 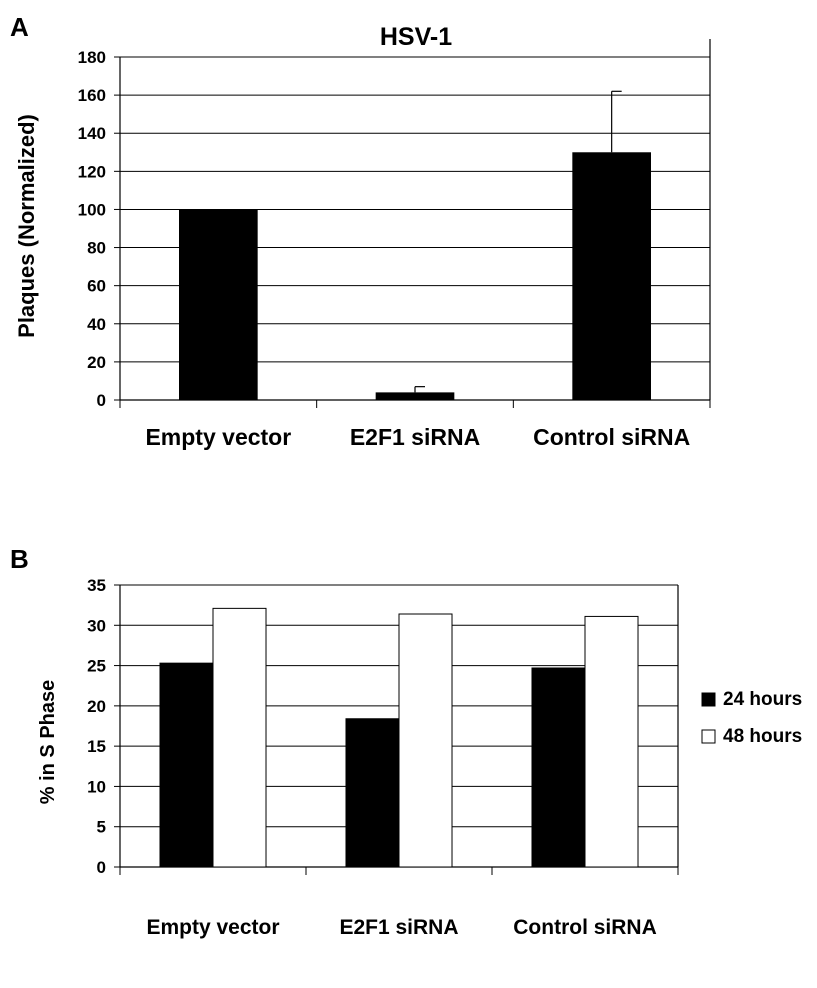 What do you see at coordinates (96, 746) in the screenshot?
I see `chart-b-y-tick-label: 15` at bounding box center [96, 746].